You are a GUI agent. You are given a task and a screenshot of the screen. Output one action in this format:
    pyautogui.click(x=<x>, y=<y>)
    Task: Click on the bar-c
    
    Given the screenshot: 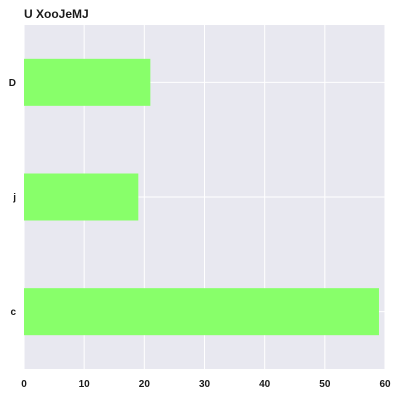 What is the action you would take?
    pyautogui.click(x=201, y=312)
    